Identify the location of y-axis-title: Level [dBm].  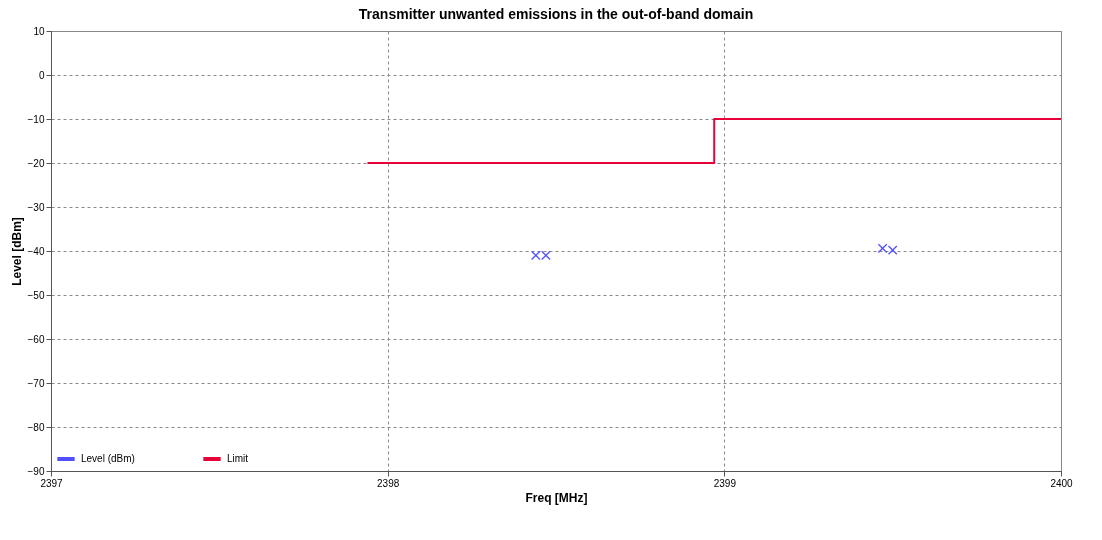
(16, 251).